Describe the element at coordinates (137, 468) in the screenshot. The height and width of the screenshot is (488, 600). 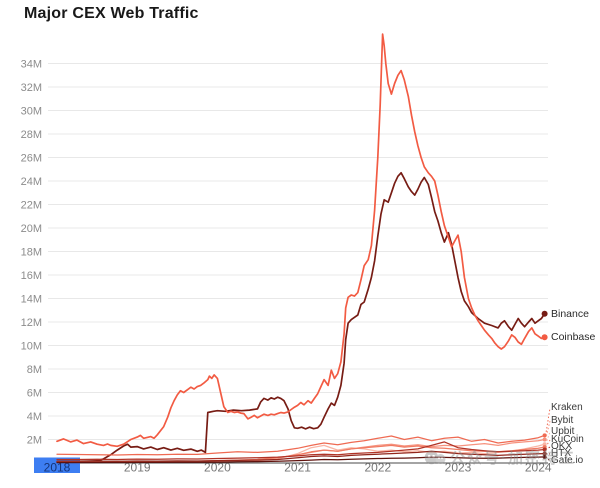
I see `x-axis-tick-label: 2019` at that location.